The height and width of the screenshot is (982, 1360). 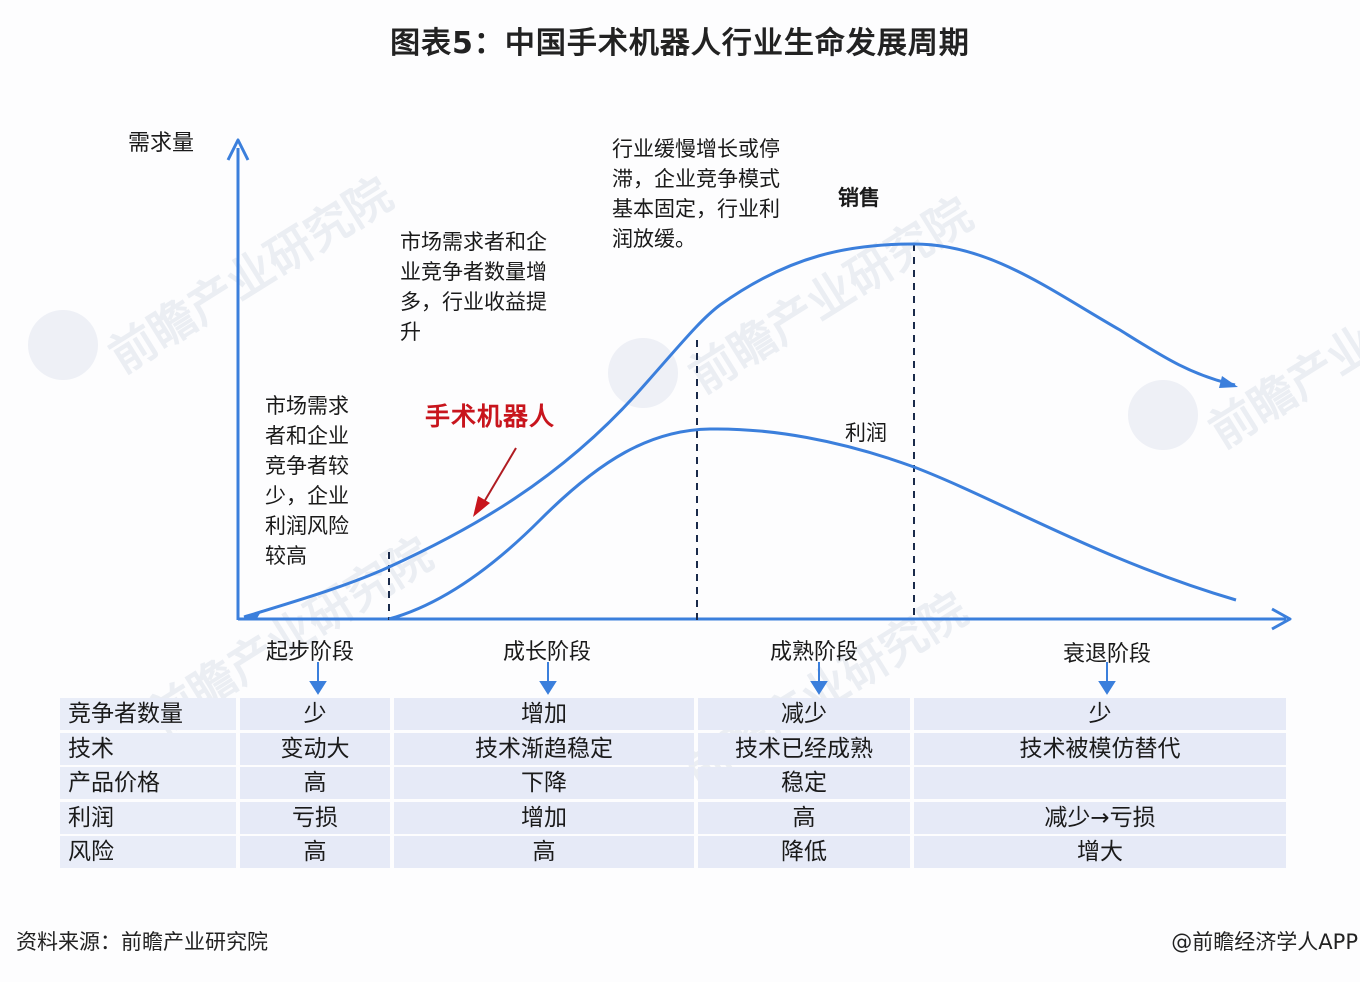 I want to click on credit-note: @前瞻经济学人APP, so click(x=1264, y=942).